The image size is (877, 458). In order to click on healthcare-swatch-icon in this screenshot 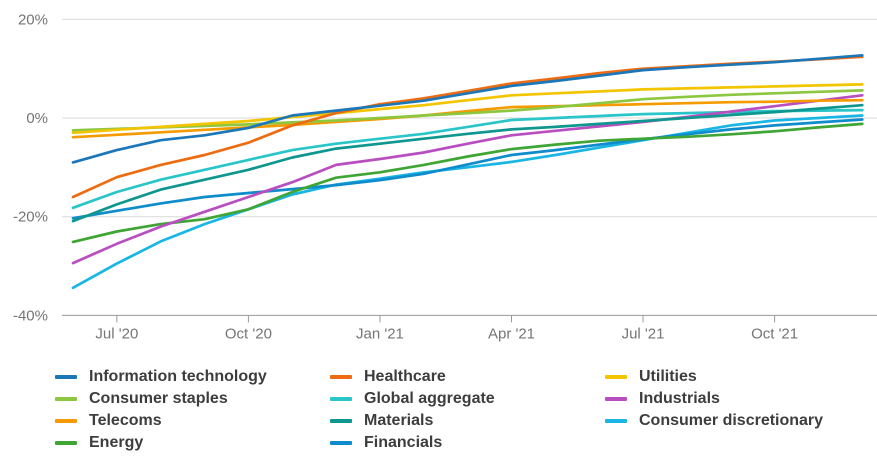, I will do `click(341, 377)`.